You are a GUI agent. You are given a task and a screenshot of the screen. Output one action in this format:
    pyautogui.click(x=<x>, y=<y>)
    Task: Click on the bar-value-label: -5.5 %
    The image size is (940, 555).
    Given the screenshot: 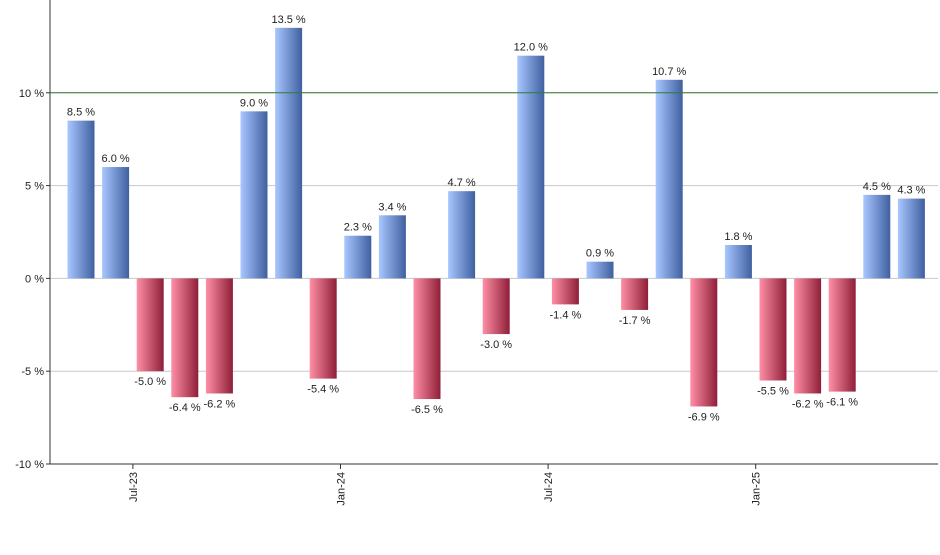 What is the action you would take?
    pyautogui.click(x=773, y=391)
    